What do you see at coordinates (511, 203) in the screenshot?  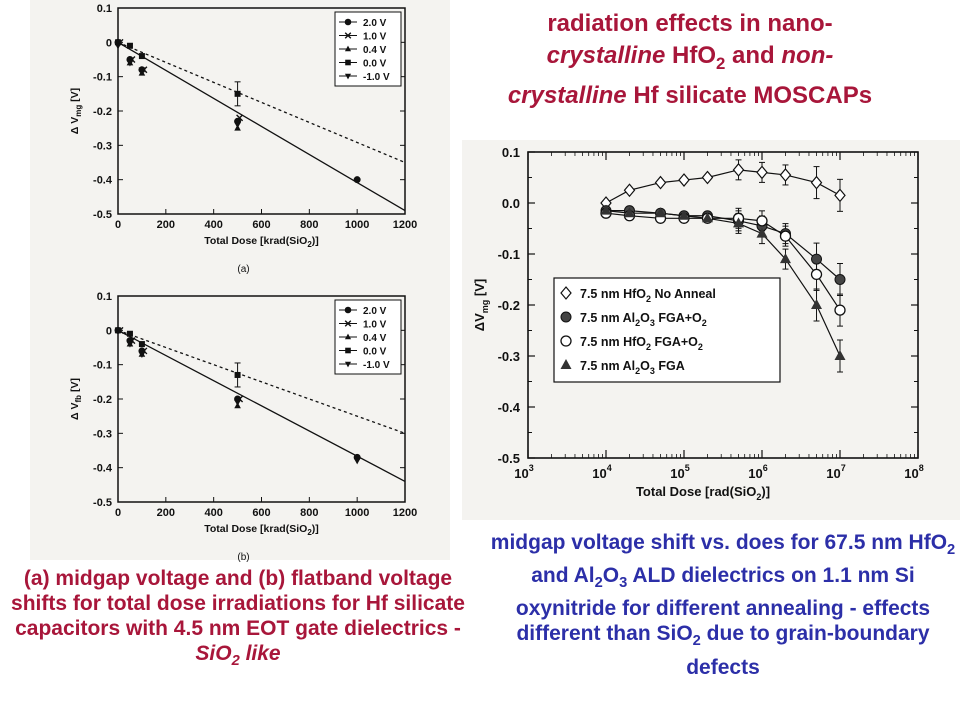 I see `y-tick-label: 0.0` at bounding box center [511, 203].